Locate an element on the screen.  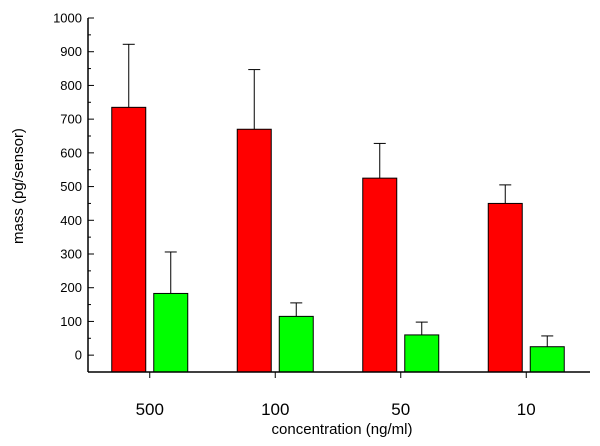
y-tick-label: 0 is located at coordinates (78, 355).